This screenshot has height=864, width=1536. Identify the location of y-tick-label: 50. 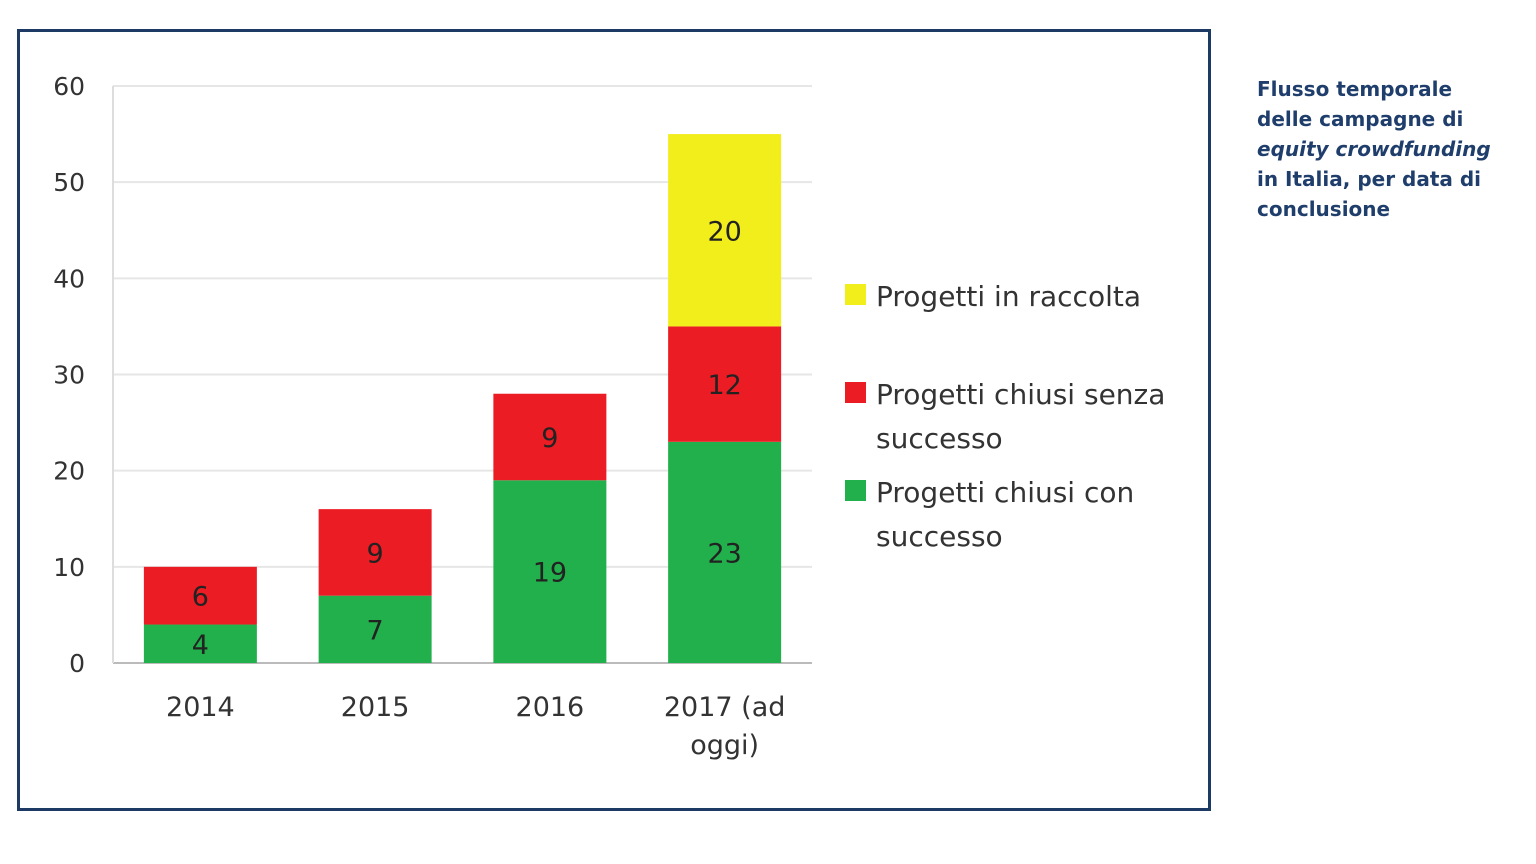
(69, 182).